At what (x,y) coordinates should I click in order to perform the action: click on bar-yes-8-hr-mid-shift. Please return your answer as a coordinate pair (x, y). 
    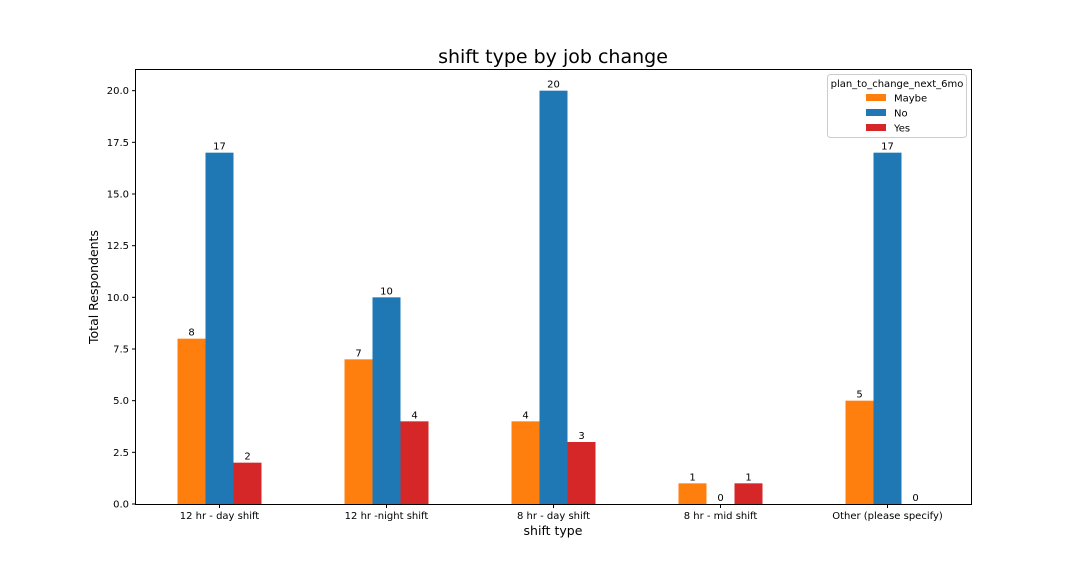
    Looking at the image, I should click on (749, 493).